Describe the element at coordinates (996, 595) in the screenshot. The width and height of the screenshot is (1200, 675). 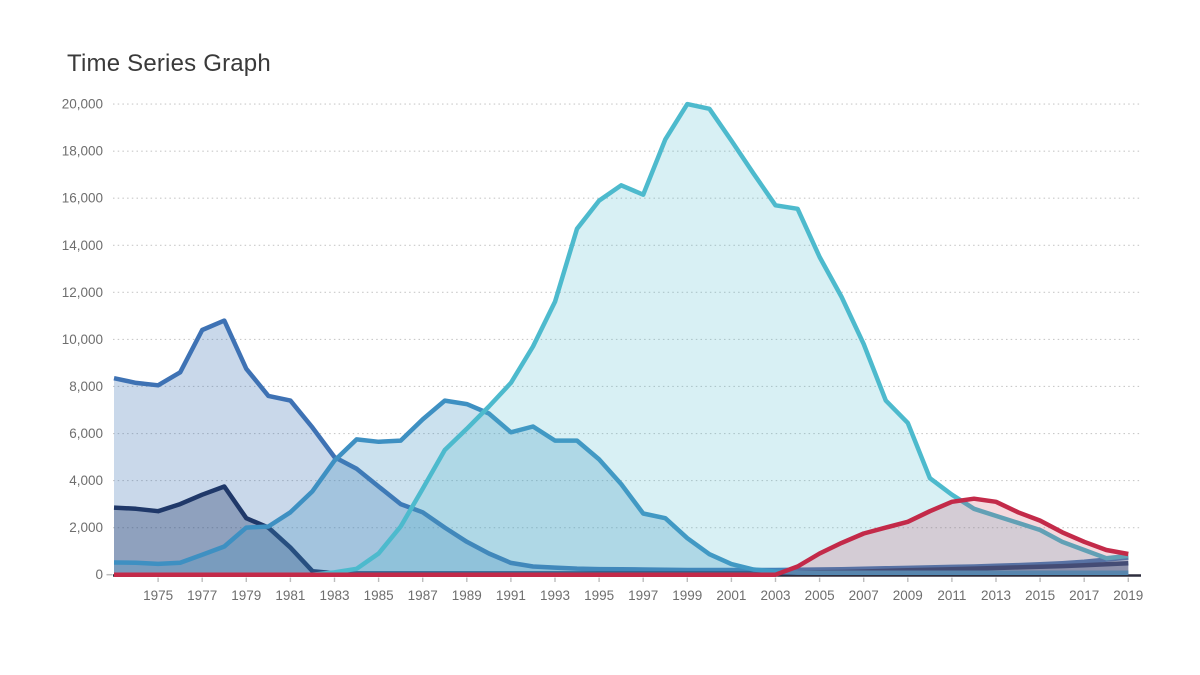
I see `x-axis-label: 2013` at that location.